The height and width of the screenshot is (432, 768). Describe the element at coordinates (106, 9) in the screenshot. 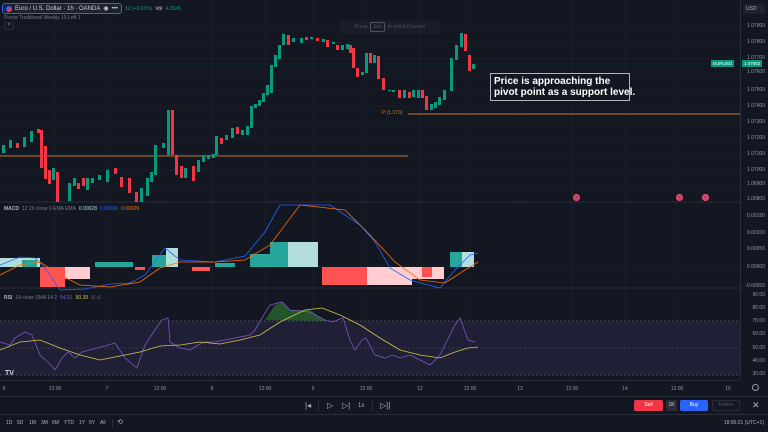

I see `eye-icon: ◉` at that location.